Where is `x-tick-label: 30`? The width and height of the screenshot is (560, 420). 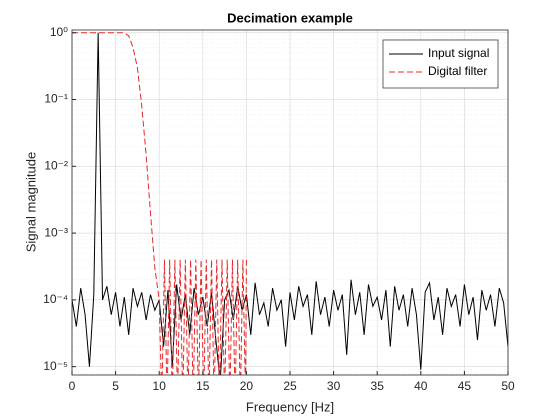
x-tick-label: 30 is located at coordinates (334, 386).